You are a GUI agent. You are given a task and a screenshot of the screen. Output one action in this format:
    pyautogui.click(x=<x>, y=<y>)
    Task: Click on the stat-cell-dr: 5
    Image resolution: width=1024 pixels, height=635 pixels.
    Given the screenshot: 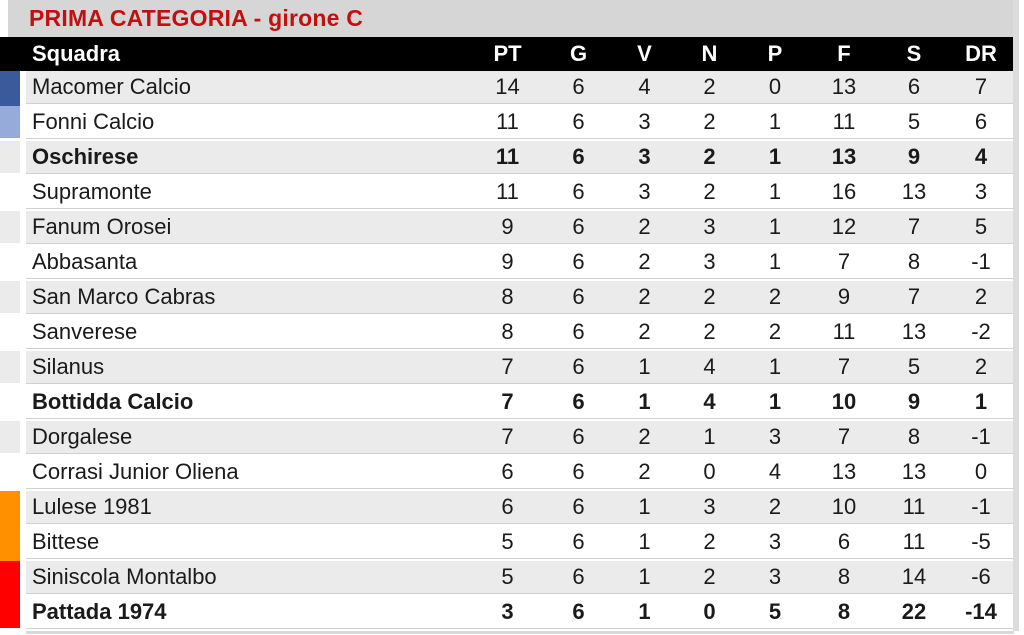 What is the action you would take?
    pyautogui.click(x=981, y=226)
    